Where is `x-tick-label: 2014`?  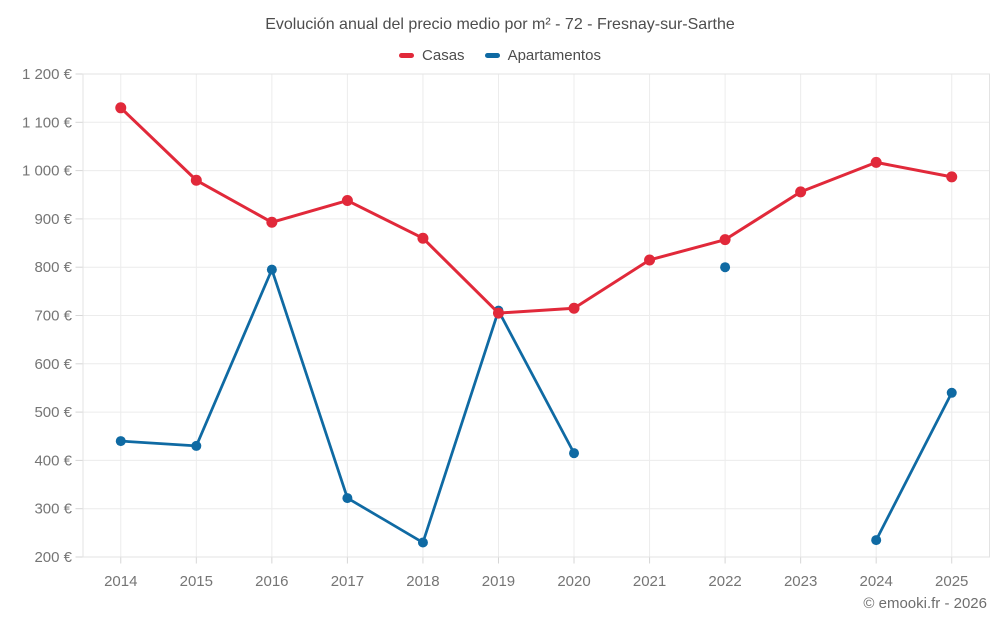 x-tick-label: 2014 is located at coordinates (120, 581).